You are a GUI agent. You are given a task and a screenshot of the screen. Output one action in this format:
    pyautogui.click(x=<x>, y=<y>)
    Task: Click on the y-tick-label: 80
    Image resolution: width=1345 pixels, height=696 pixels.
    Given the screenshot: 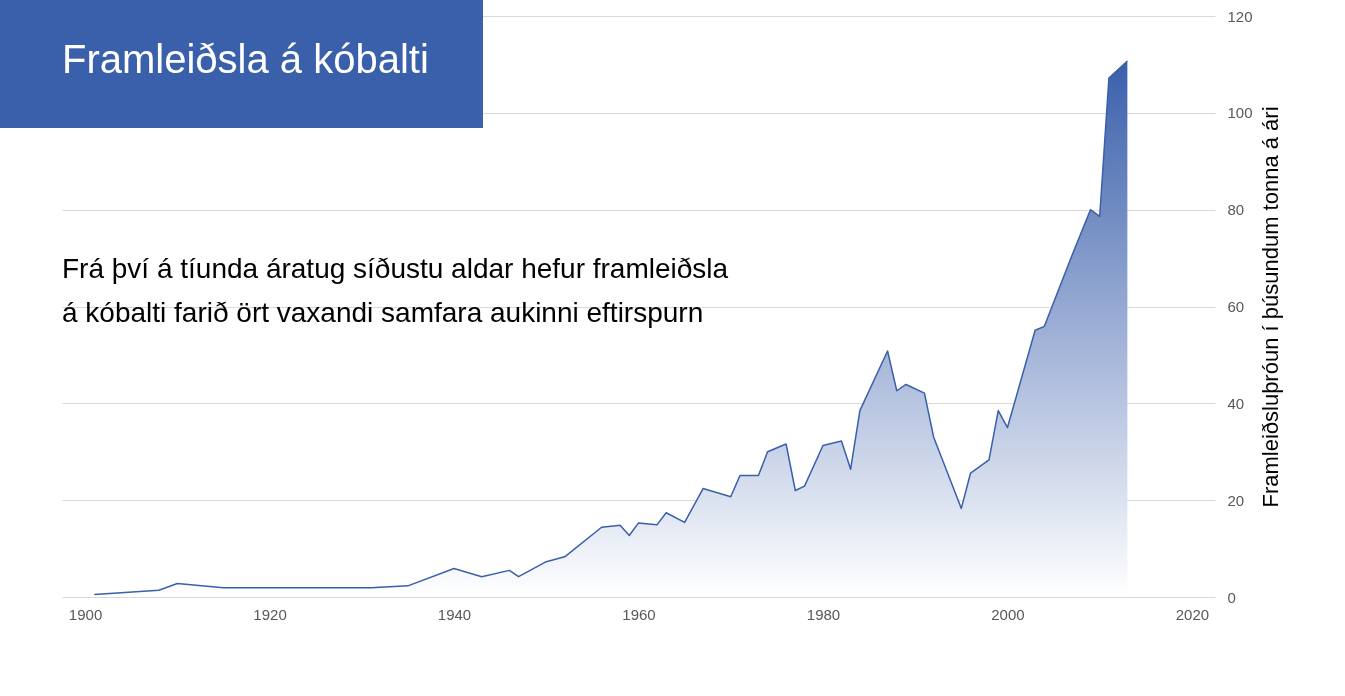 What is the action you would take?
    pyautogui.click(x=1236, y=210)
    